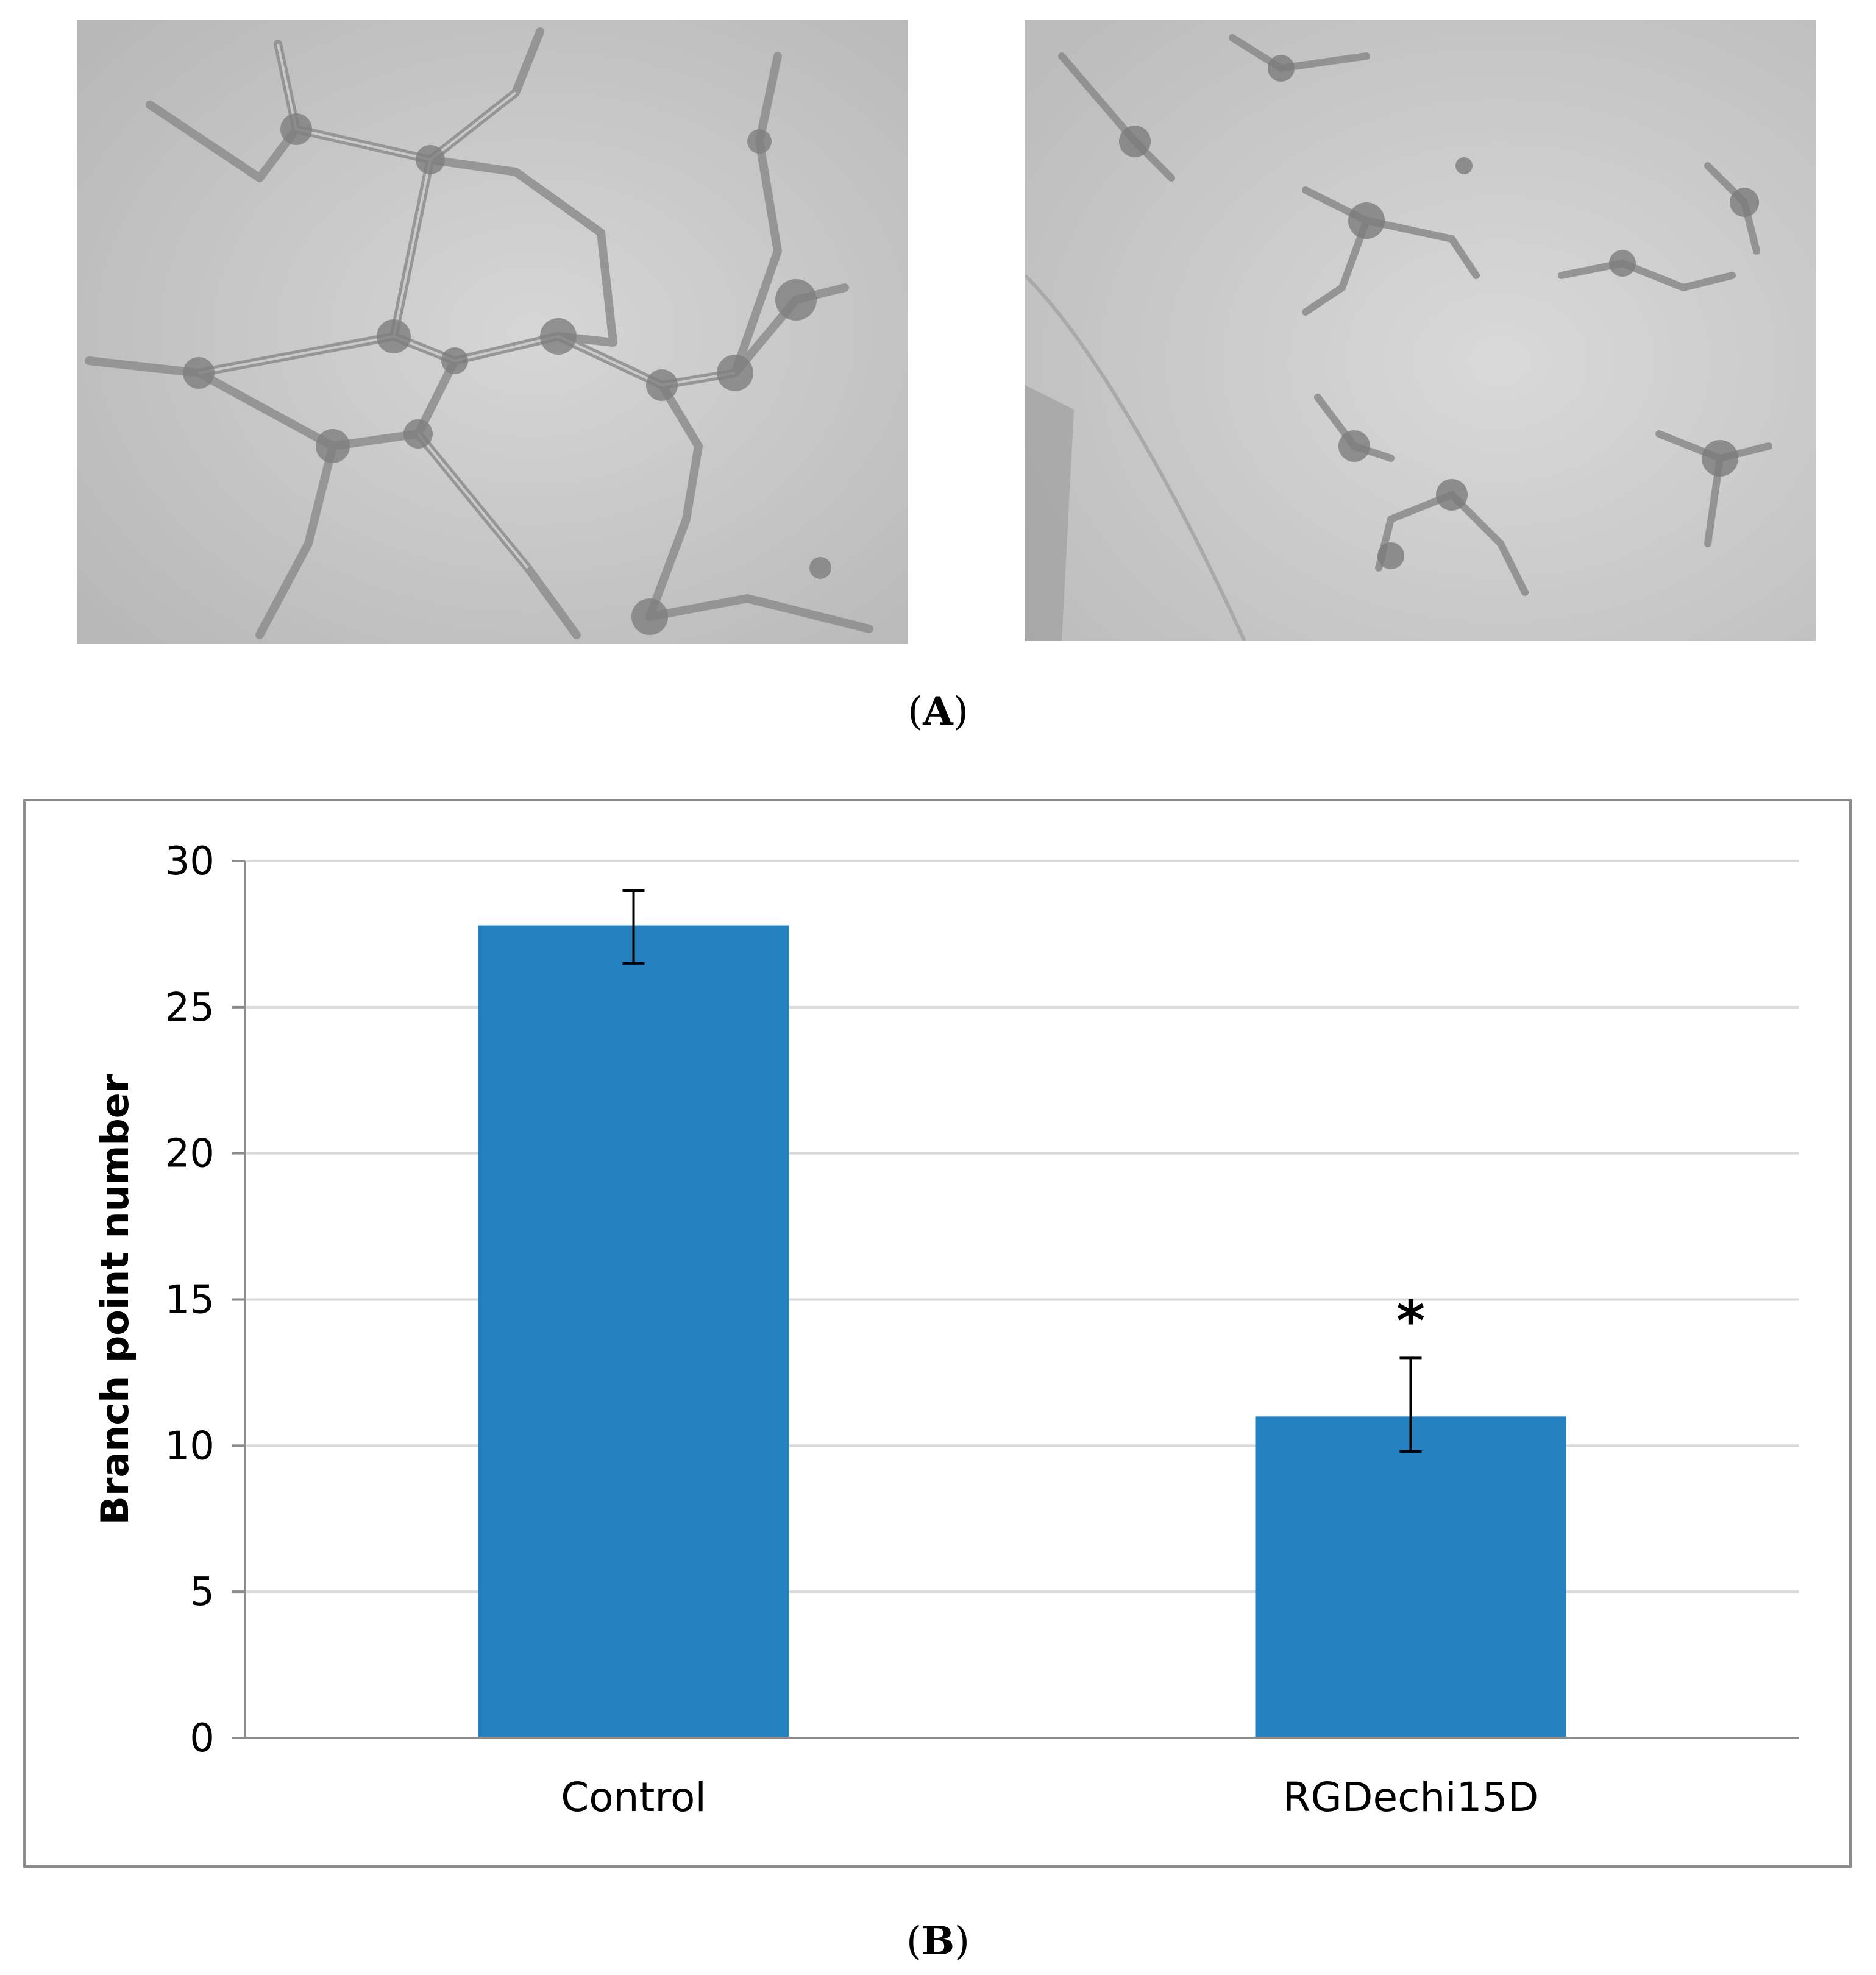 This screenshot has width=1876, height=1975. Describe the element at coordinates (202, 1593) in the screenshot. I see `y-tick-label: 5` at that location.